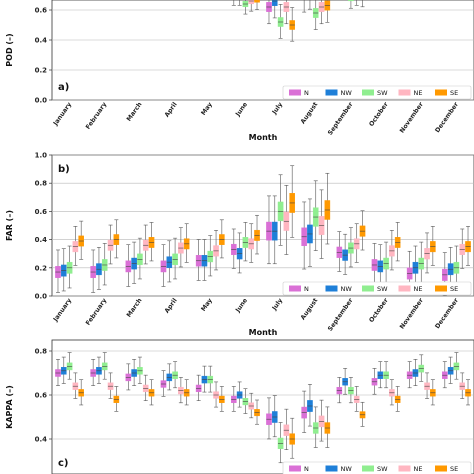 The width and height of the screenshot is (474, 474). I want to click on box-ne-august, so click(321, 224).